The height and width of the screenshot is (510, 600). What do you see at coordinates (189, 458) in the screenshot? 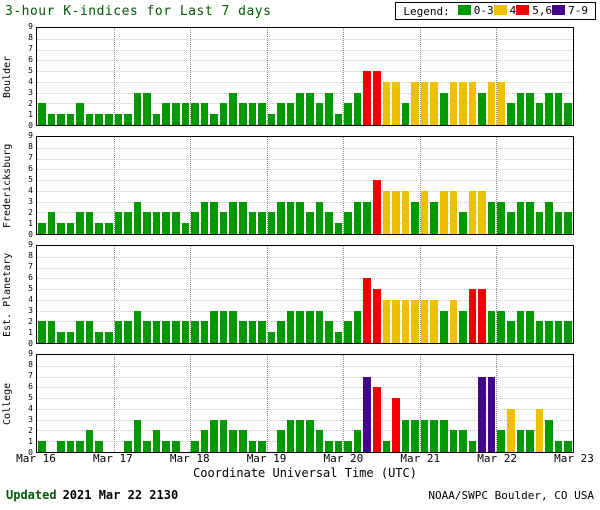
I see `x-tick-label: Mar 18` at bounding box center [189, 458].